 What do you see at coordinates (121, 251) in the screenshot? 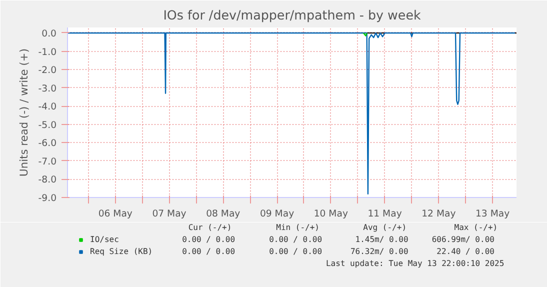
I see `legend-label: Req Size (KB)` at bounding box center [121, 251].